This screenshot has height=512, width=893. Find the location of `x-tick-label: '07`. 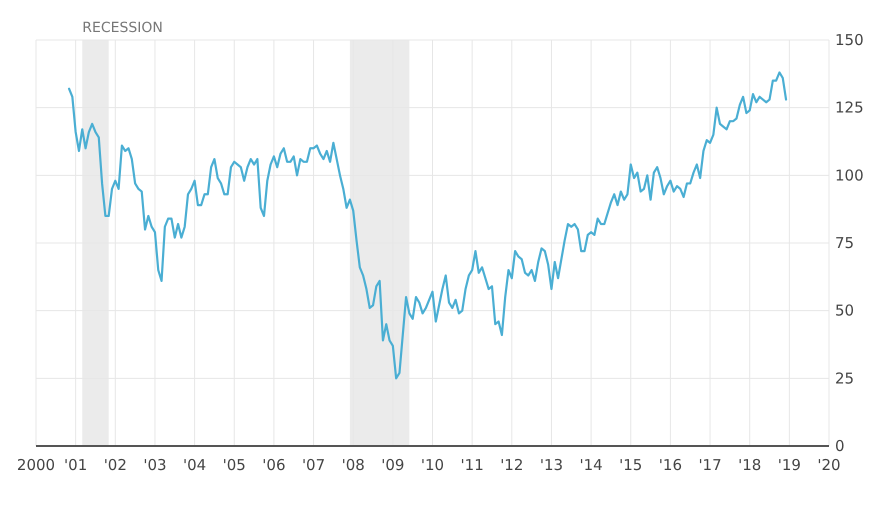

x-tick-label: '07 is located at coordinates (314, 465).